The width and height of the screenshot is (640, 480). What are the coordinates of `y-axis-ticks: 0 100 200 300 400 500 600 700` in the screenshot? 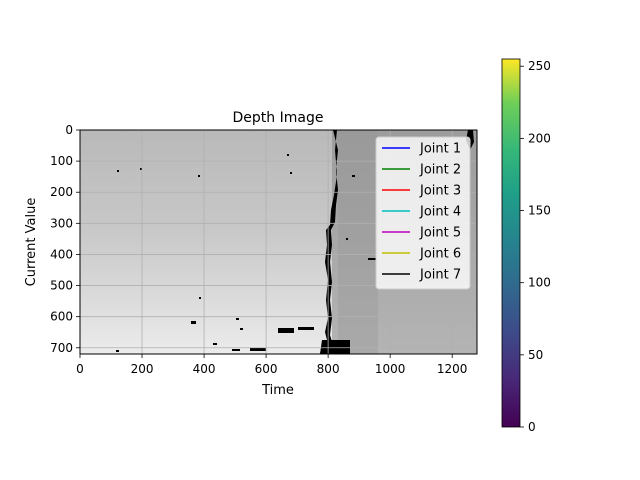 It's located at (65, 239).